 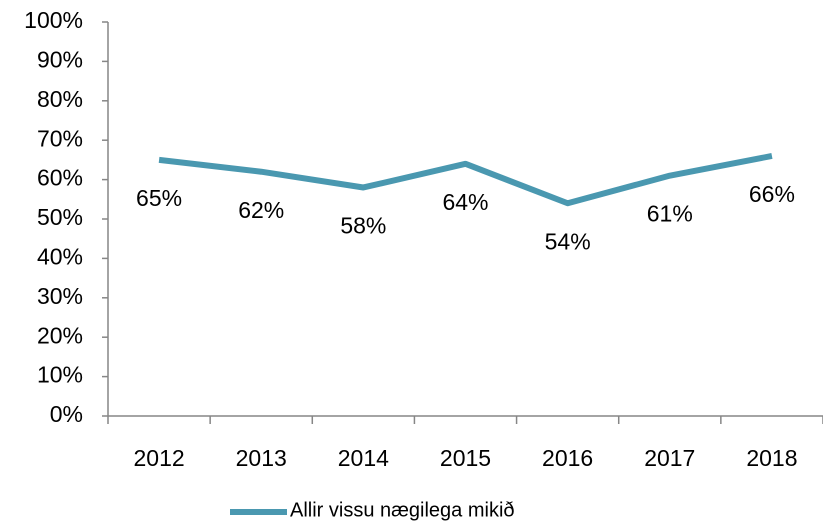 What do you see at coordinates (670, 214) in the screenshot?
I see `data-label: 61%` at bounding box center [670, 214].